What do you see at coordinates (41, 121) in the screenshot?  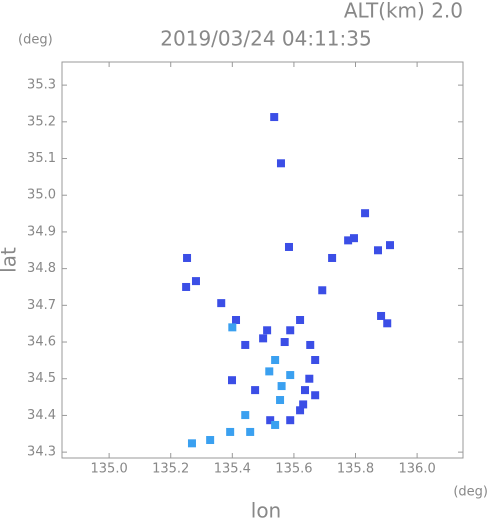 I see `y-tick-label: 35.2` at bounding box center [41, 121].